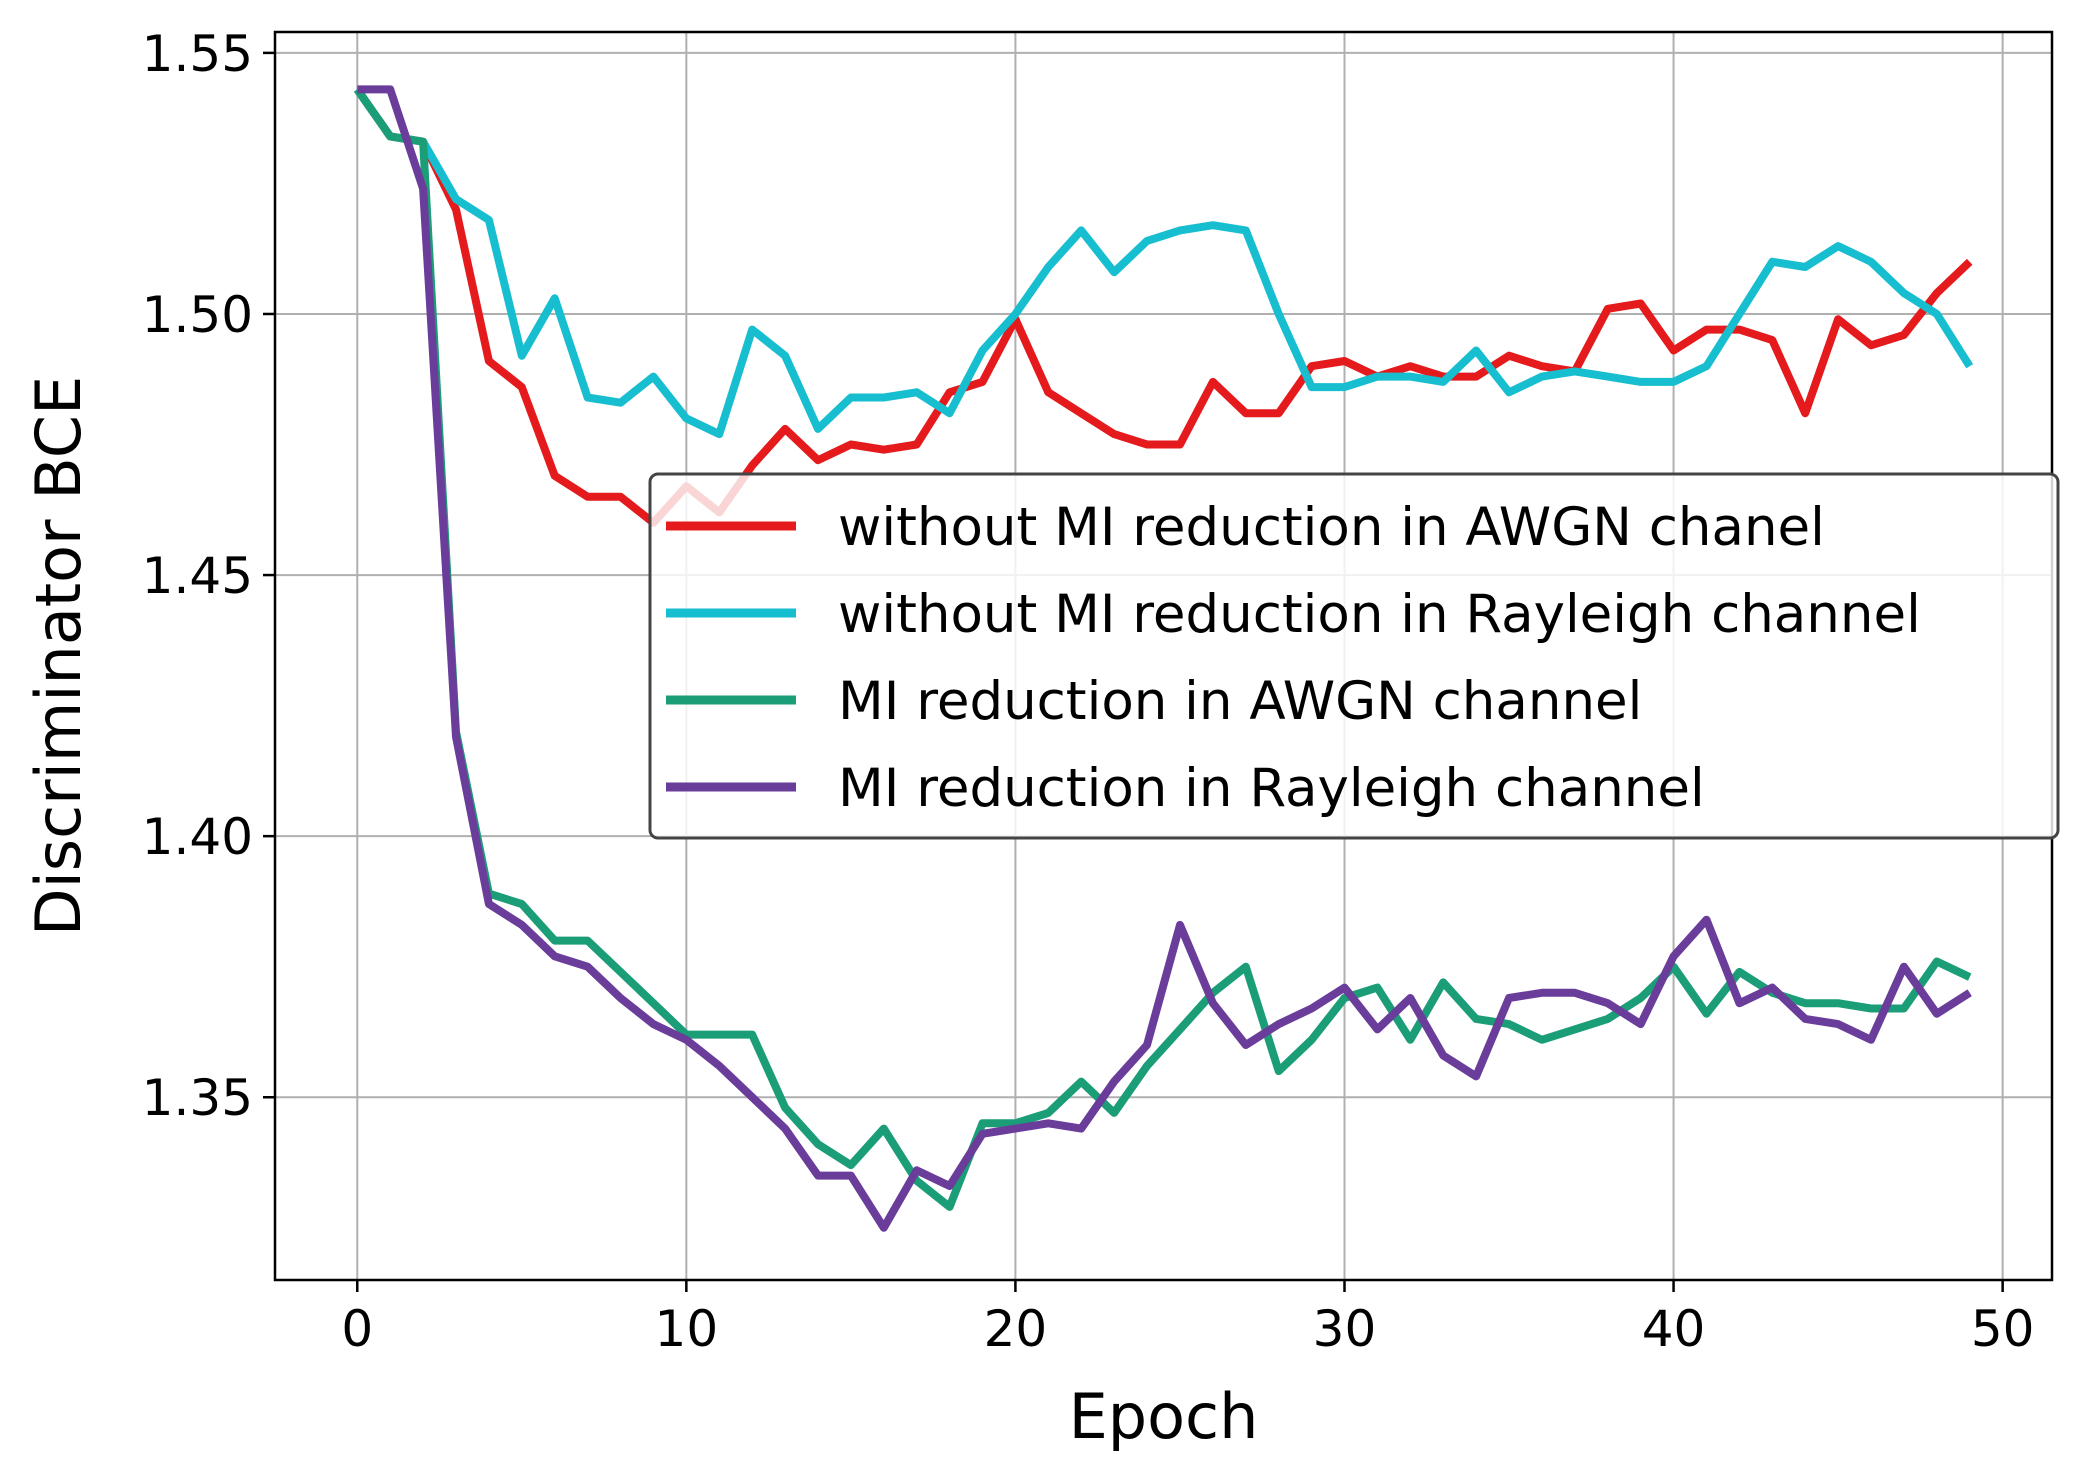 The width and height of the screenshot is (2078, 1474). I want to click on y-tick-label: 1.45, so click(197, 576).